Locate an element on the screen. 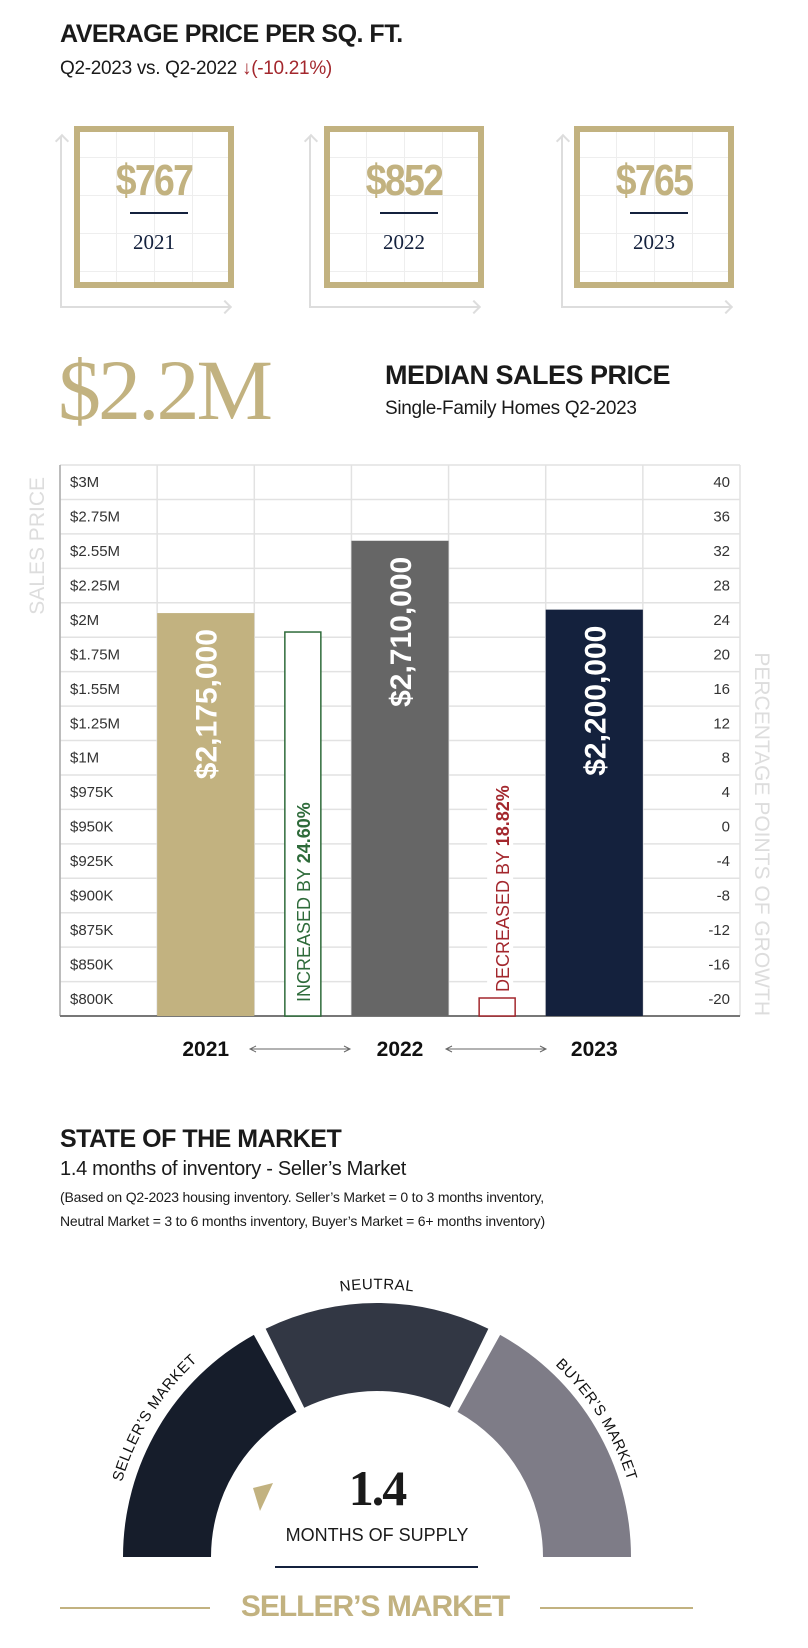 Image resolution: width=808 pixels, height=1648 pixels. months-label: MONTHS OF SUPPLY is located at coordinates (377, 1535).